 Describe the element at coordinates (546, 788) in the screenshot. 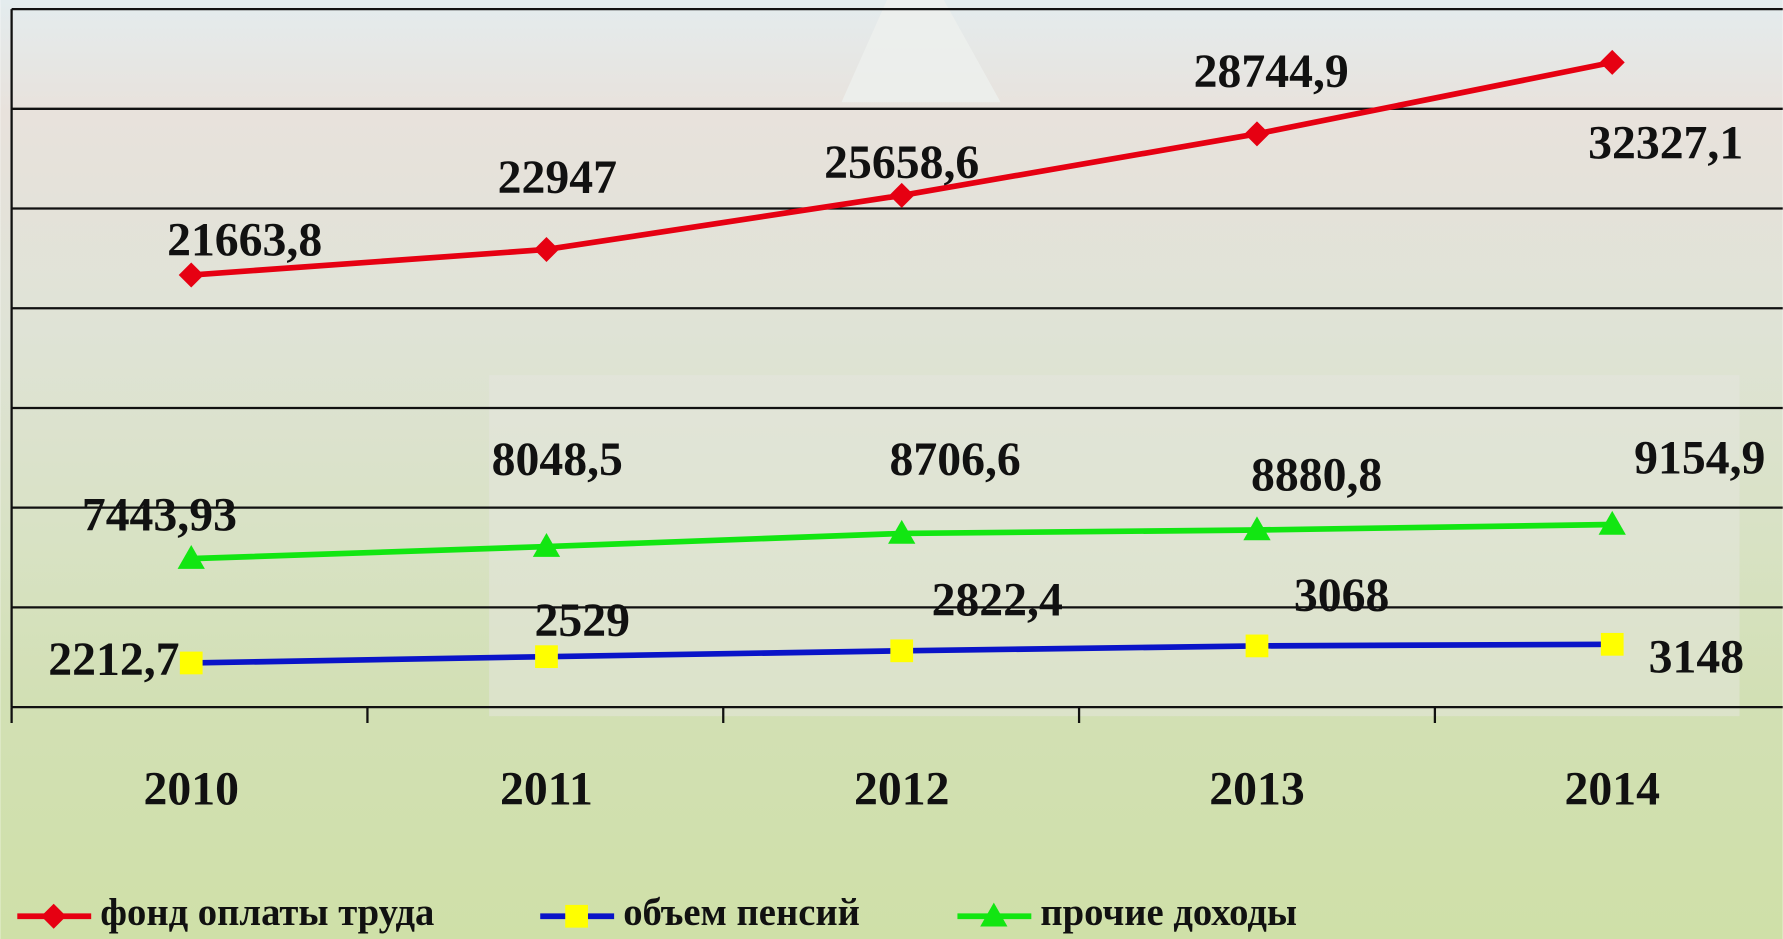

I see `x-tick-label: 2011` at that location.